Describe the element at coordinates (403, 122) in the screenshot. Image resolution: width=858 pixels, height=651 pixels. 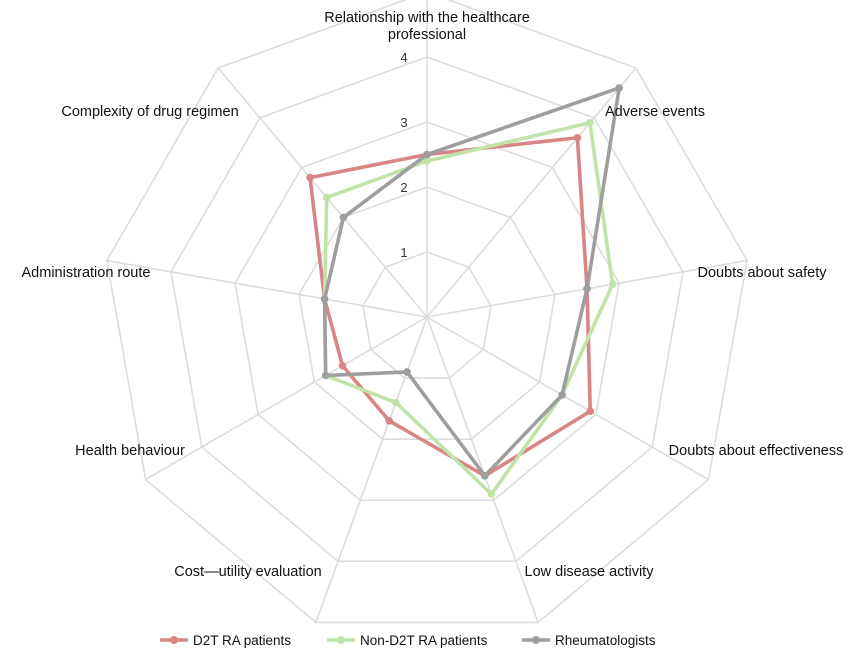
I see `tick-label: 3` at that location.